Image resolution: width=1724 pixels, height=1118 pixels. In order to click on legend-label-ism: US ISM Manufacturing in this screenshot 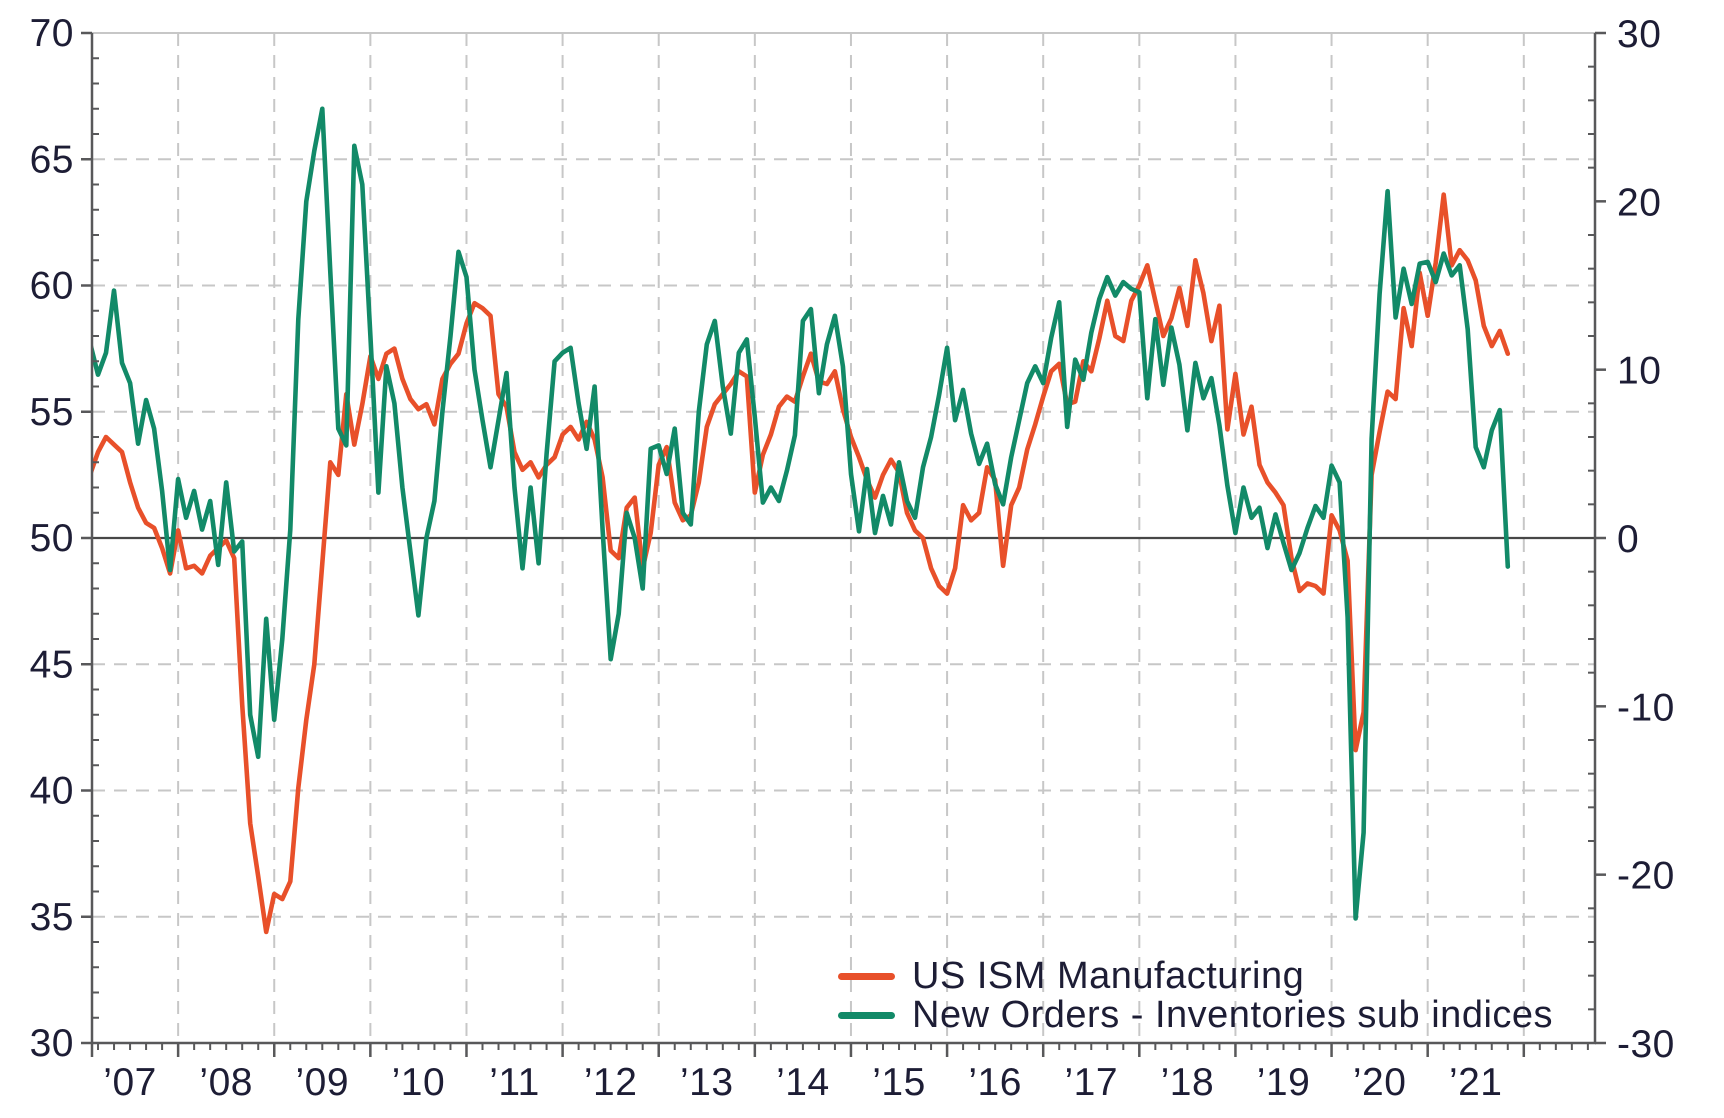, I will do `click(1108, 976)`.